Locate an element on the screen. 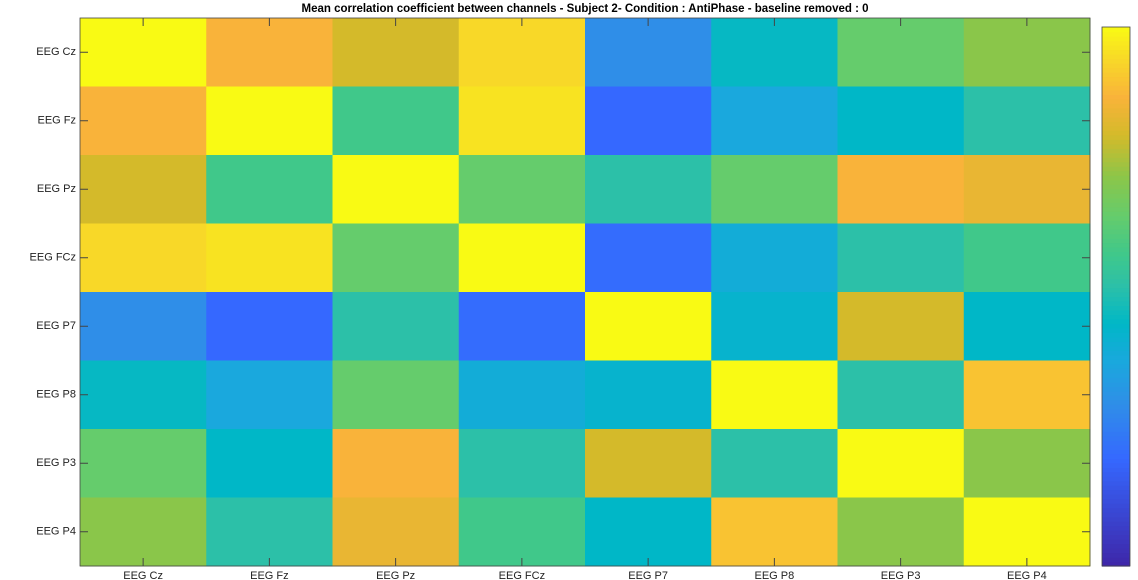 The image size is (1138, 580). x-tick-label: EEG P8 is located at coordinates (775, 575).